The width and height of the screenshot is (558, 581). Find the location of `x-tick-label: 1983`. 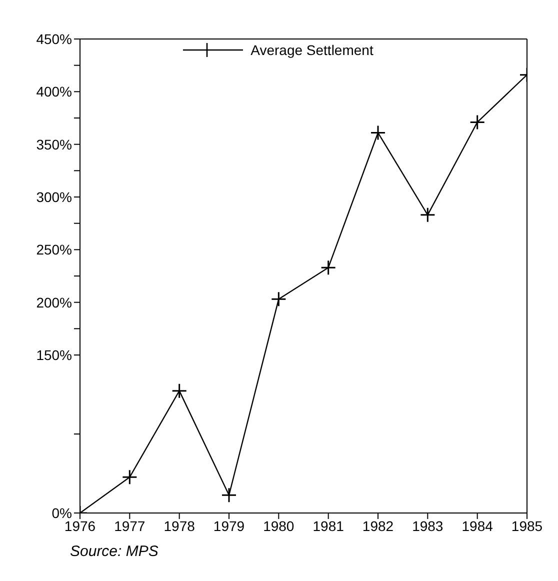

x-tick-label: 1983 is located at coordinates (428, 526).